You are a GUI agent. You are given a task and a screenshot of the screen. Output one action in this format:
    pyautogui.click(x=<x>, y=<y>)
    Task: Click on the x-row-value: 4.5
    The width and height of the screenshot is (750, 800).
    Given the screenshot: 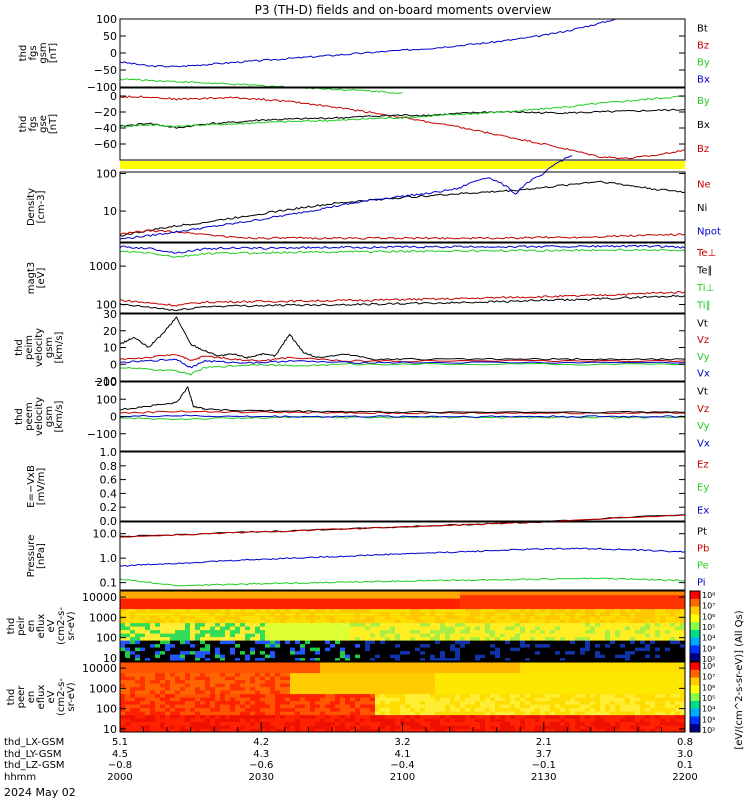 What is the action you would take?
    pyautogui.click(x=120, y=754)
    